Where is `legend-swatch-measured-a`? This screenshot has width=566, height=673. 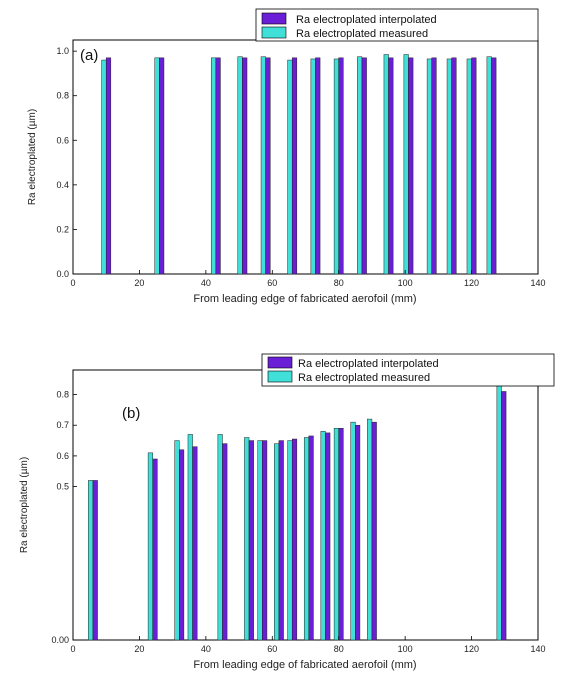
legend-swatch-measured-a is located at coordinates (274, 32).